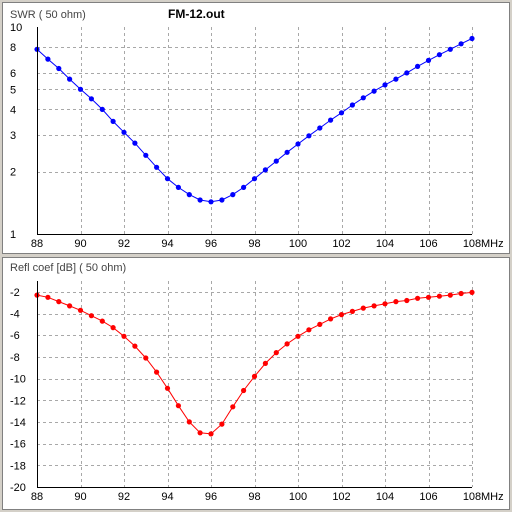 The image size is (512, 512). I want to click on refl-y-tick-label: -18, so click(18, 466).